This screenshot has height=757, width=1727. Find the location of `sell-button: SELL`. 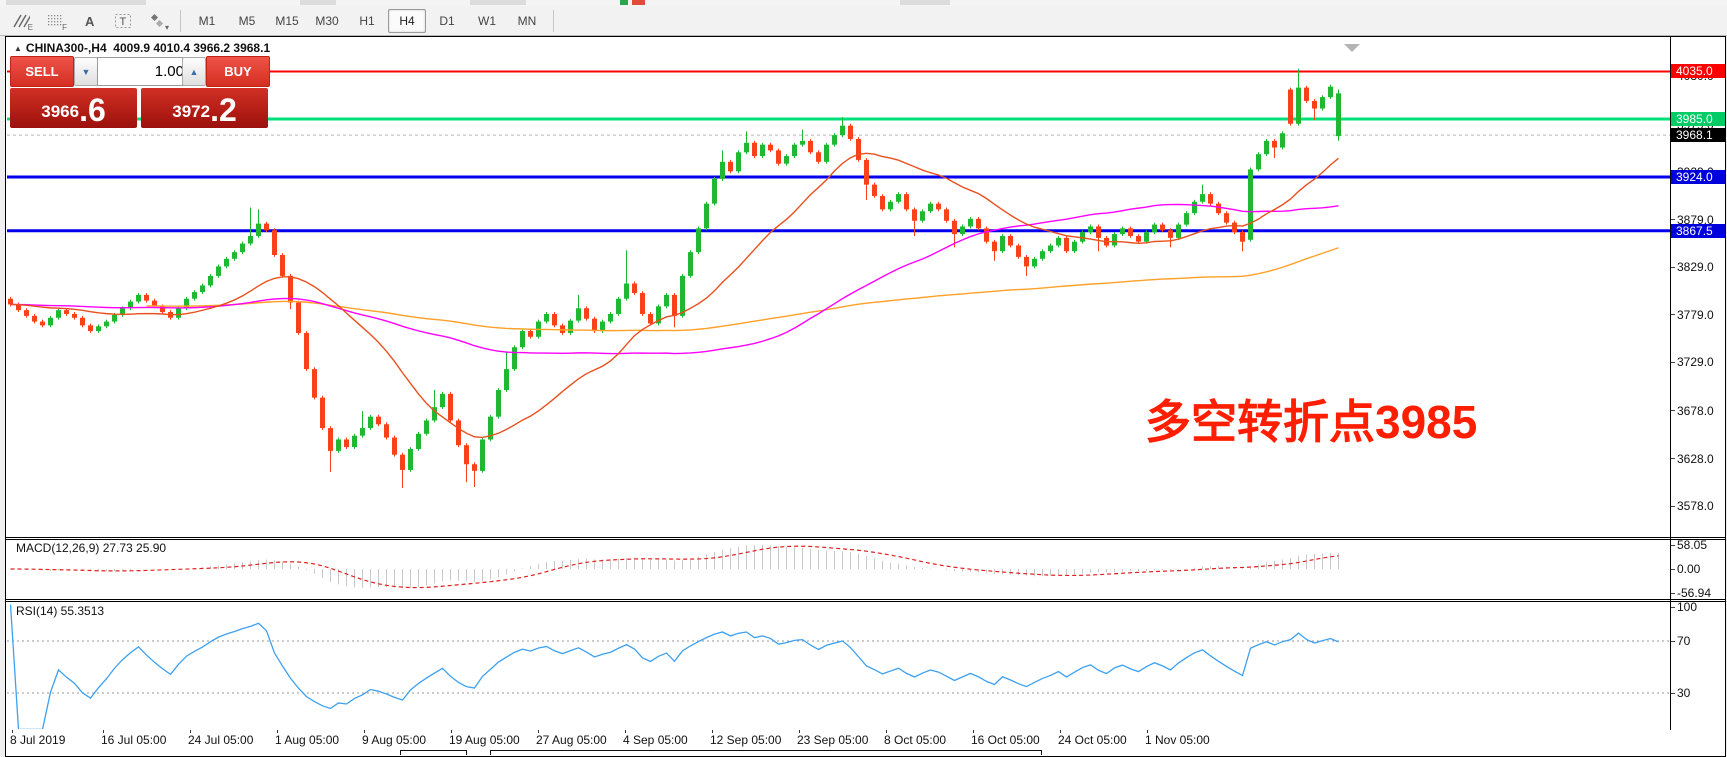

sell-button: SELL is located at coordinates (42, 71).